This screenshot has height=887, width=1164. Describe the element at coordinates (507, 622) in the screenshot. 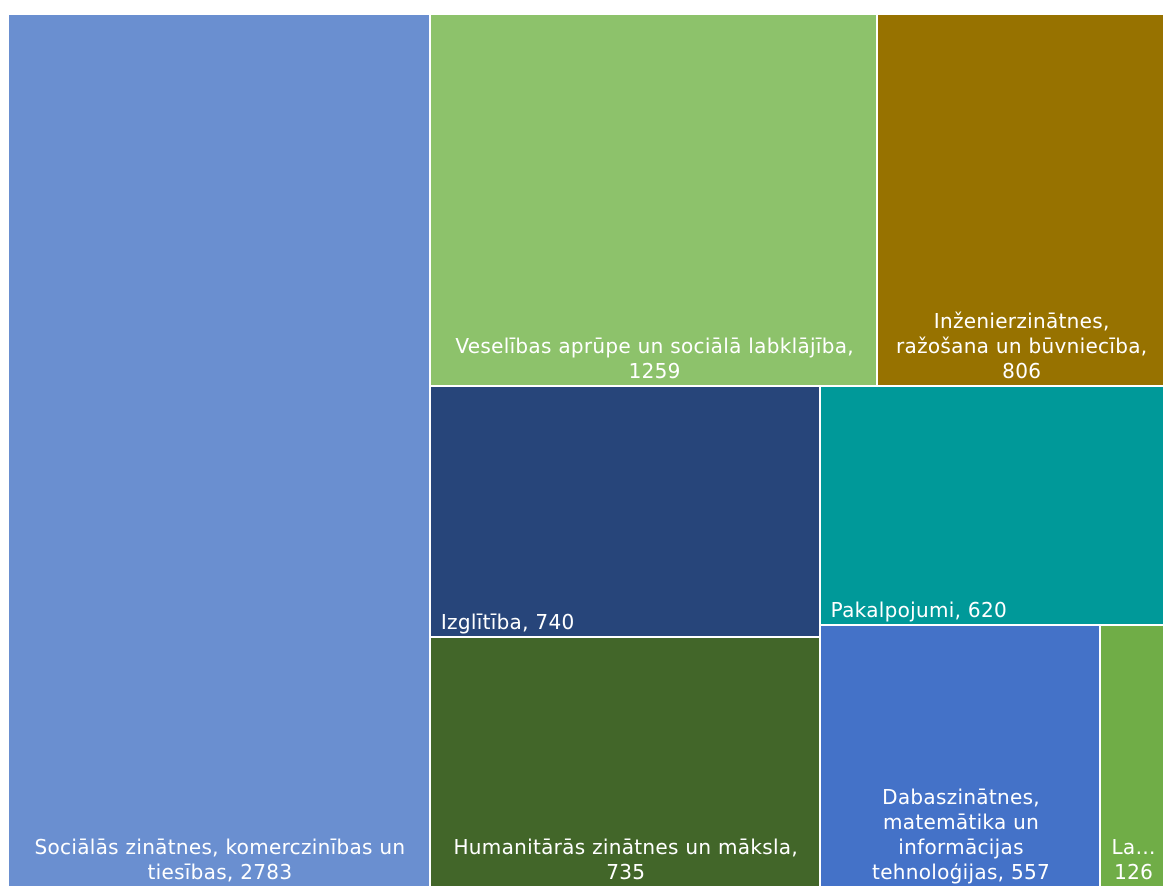

I see `tile-label: Izglītība, 740` at that location.